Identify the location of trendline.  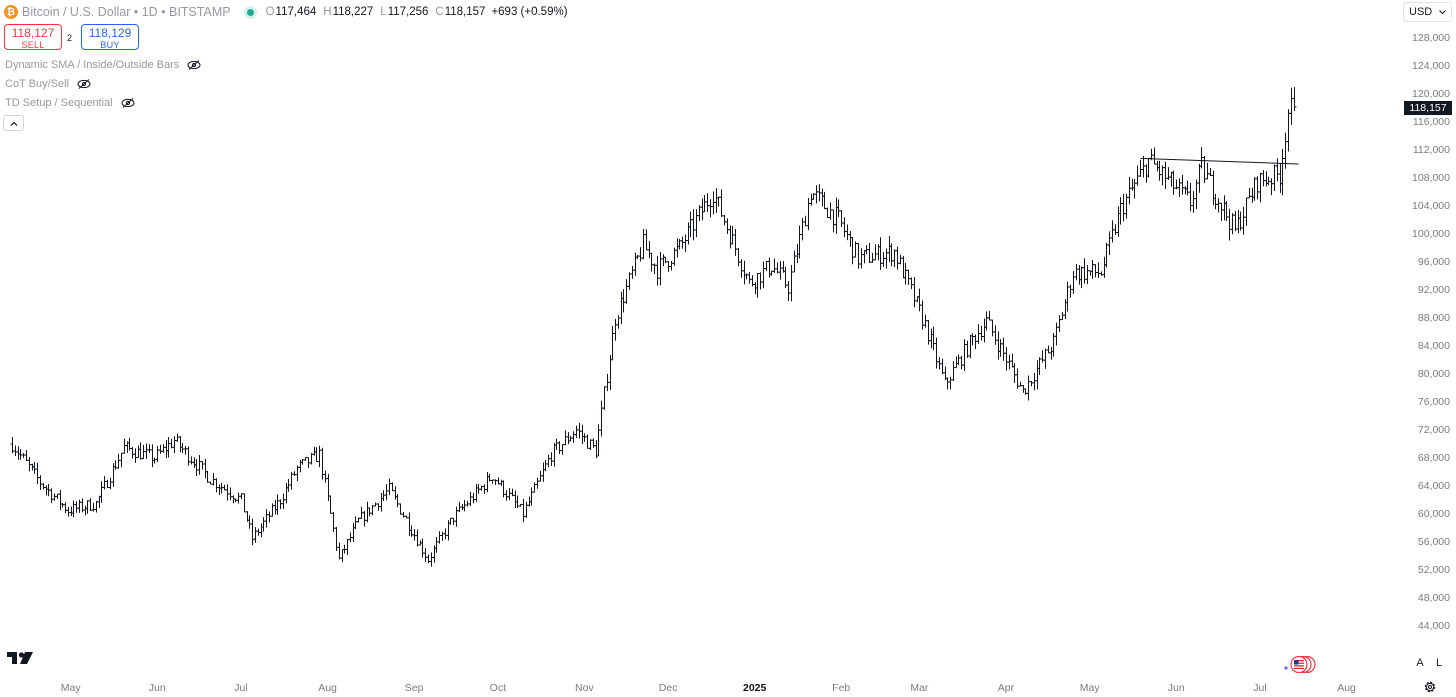
(1219, 161).